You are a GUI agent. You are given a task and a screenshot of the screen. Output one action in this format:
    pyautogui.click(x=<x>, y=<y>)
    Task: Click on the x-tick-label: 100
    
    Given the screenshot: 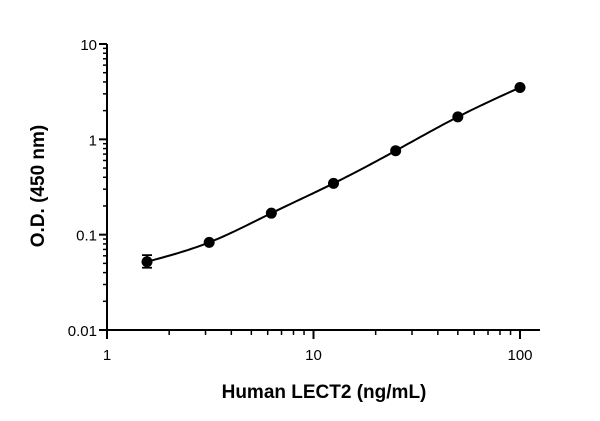 What is the action you would take?
    pyautogui.click(x=519, y=355)
    